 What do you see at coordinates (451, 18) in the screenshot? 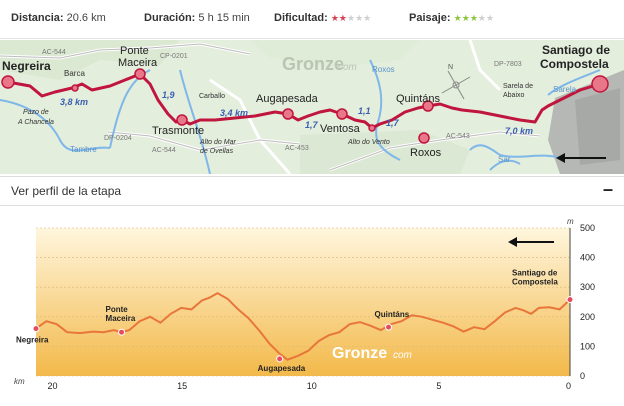
I see `landscape-stat: Paisaje: ★★★★★` at bounding box center [451, 18].